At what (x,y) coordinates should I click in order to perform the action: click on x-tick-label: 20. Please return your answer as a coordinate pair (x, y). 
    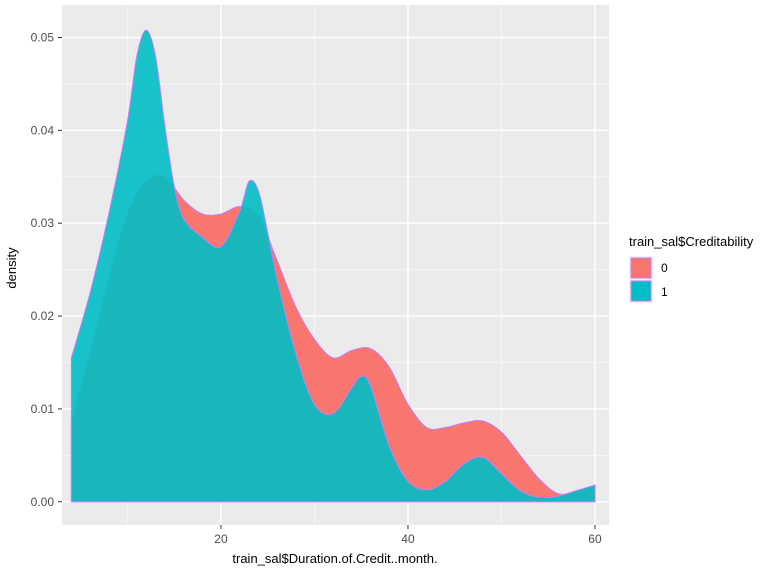
    Looking at the image, I should click on (221, 539).